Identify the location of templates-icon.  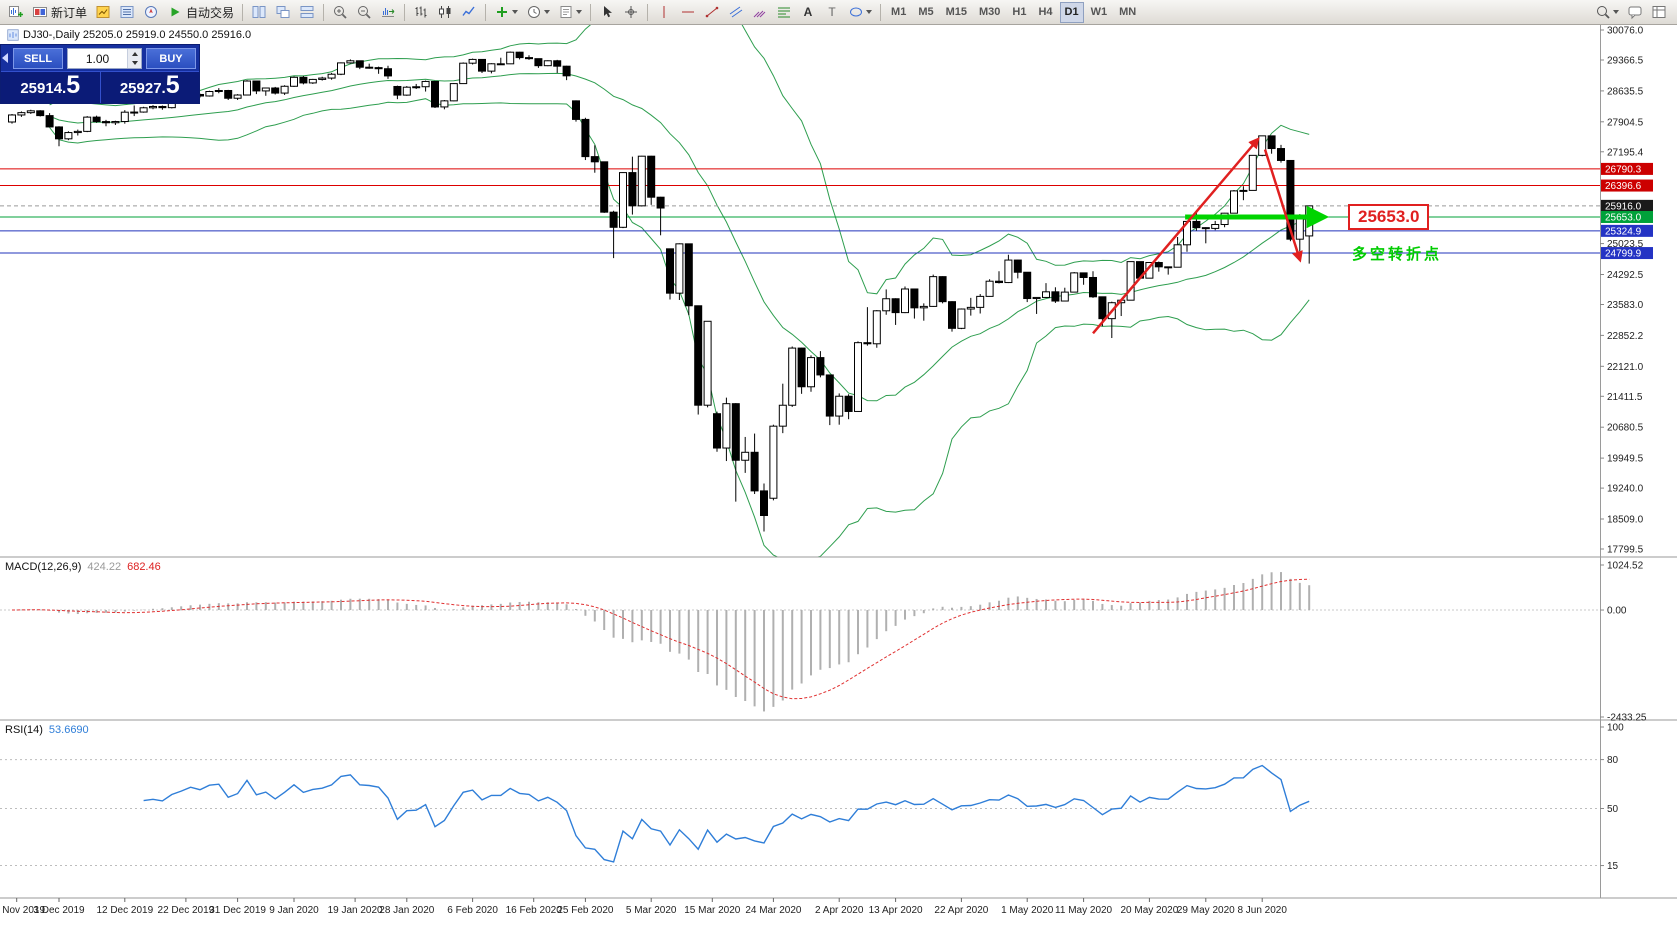
(570, 12).